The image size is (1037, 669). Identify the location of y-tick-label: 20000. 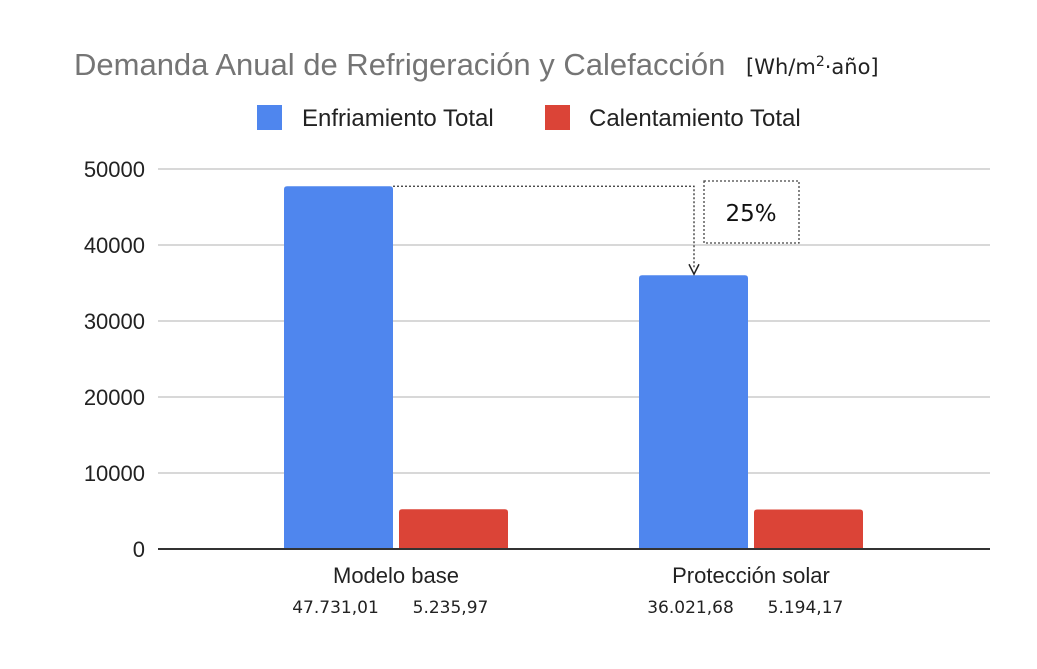
(114, 397).